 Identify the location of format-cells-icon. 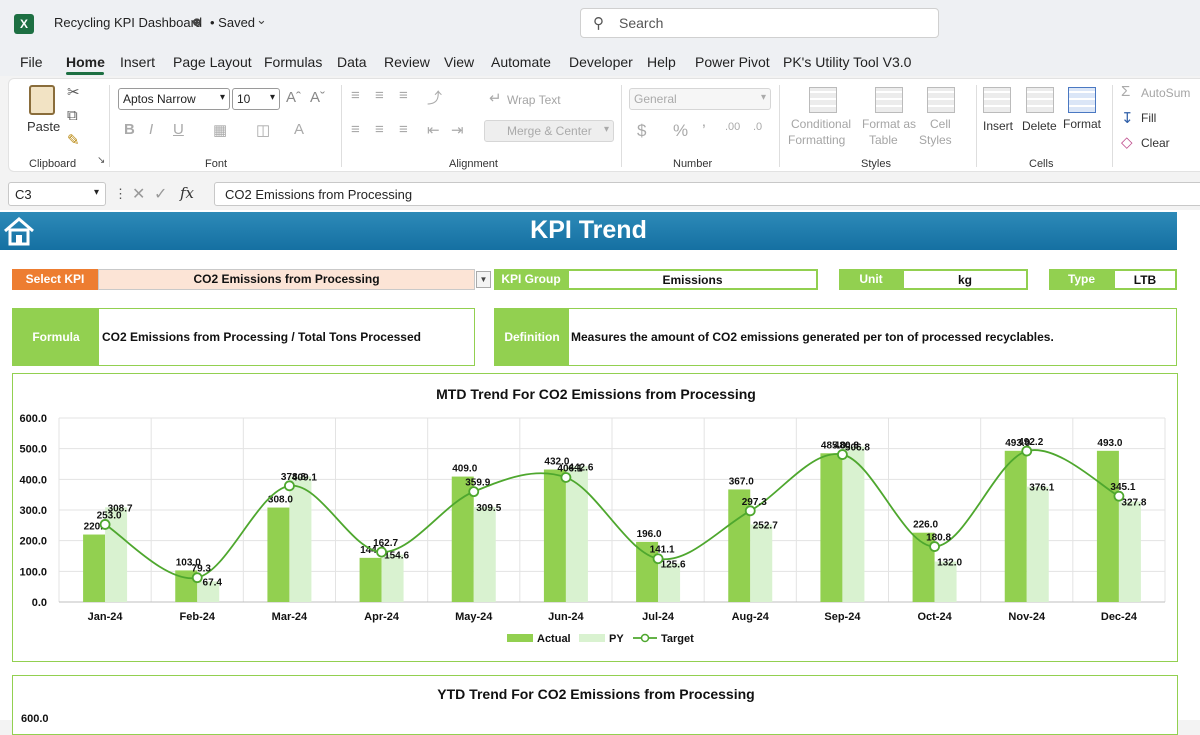
(1082, 100).